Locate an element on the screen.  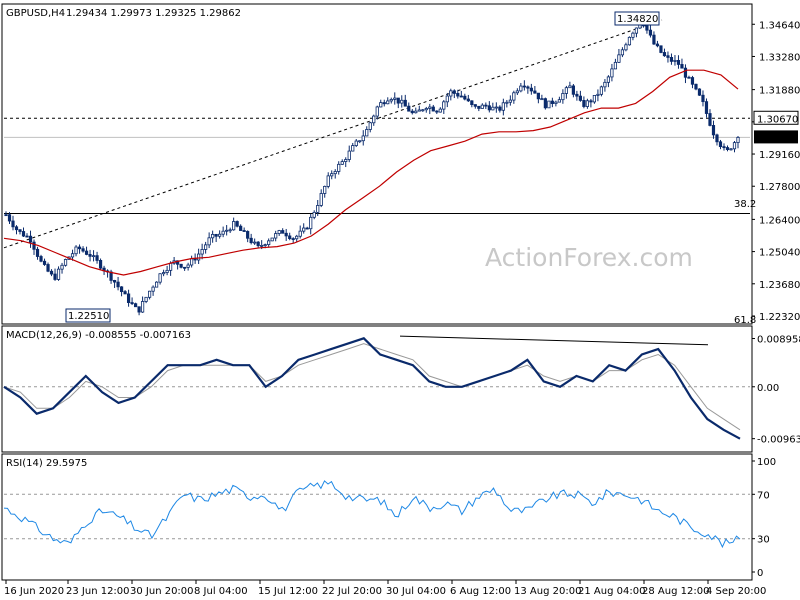
level-tag-label: 1.30670 is located at coordinates (777, 119).